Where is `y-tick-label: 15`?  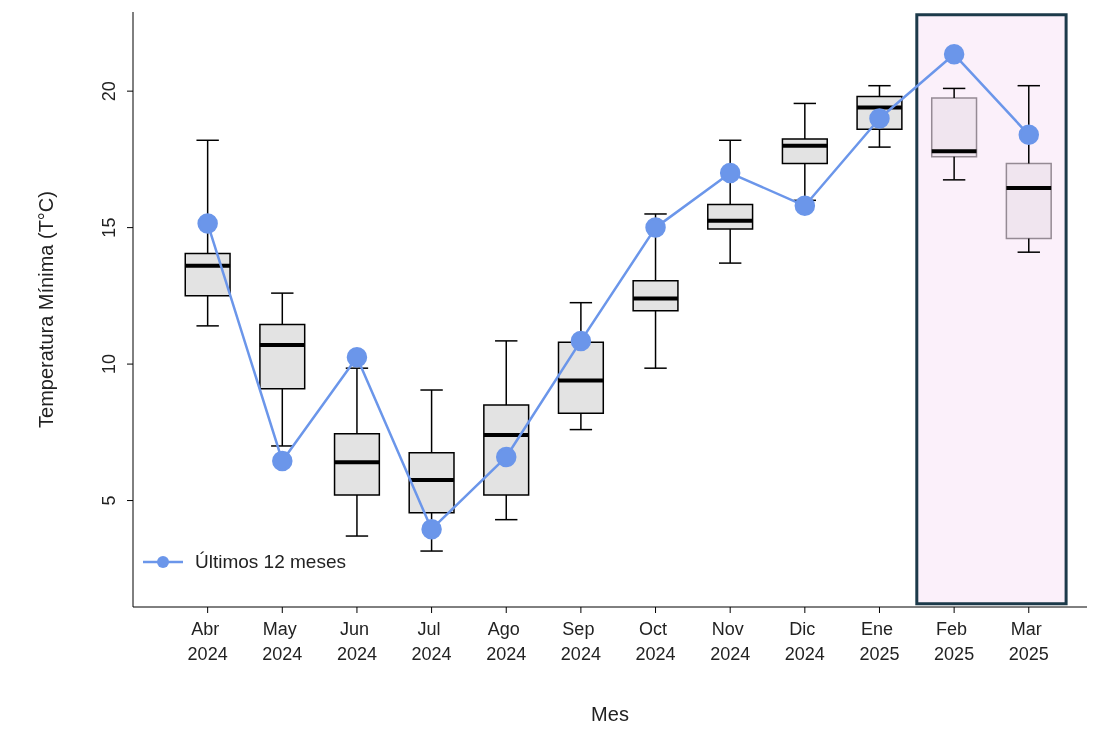 y-tick-label: 15 is located at coordinates (109, 227).